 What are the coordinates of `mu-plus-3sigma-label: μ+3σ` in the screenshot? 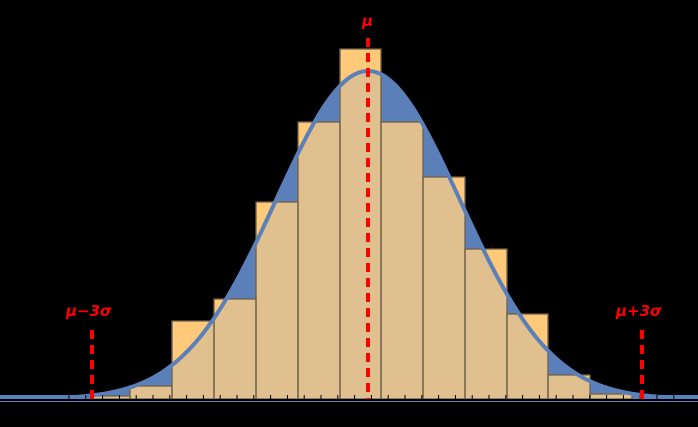 It's located at (638, 311).